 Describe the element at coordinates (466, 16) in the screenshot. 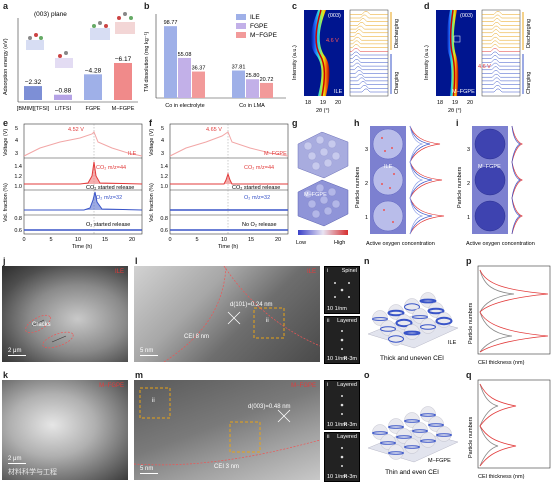

I see `d-tag: (003)` at that location.